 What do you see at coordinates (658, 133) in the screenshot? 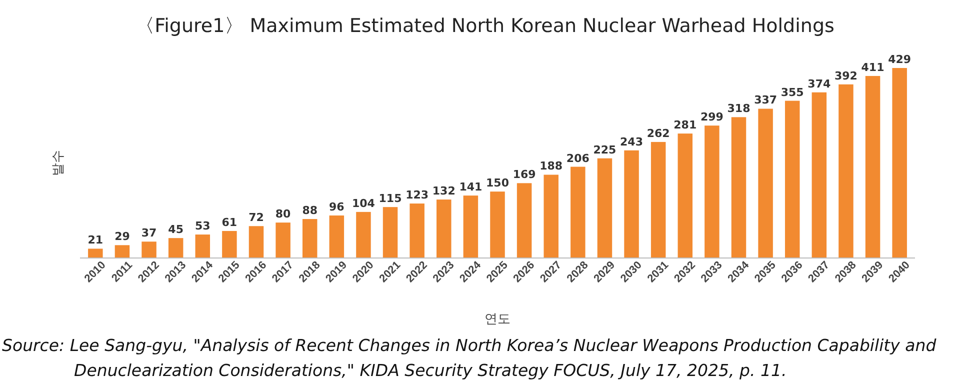
I see `data-label: 262` at bounding box center [658, 133].